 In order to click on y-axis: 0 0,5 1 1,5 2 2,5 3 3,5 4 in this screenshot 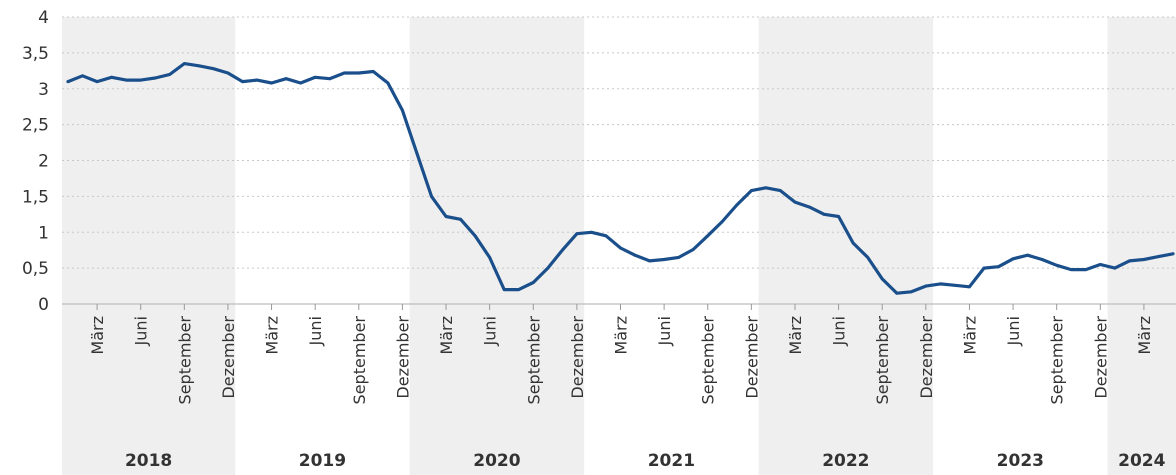, I will do `click(35, 161)`.